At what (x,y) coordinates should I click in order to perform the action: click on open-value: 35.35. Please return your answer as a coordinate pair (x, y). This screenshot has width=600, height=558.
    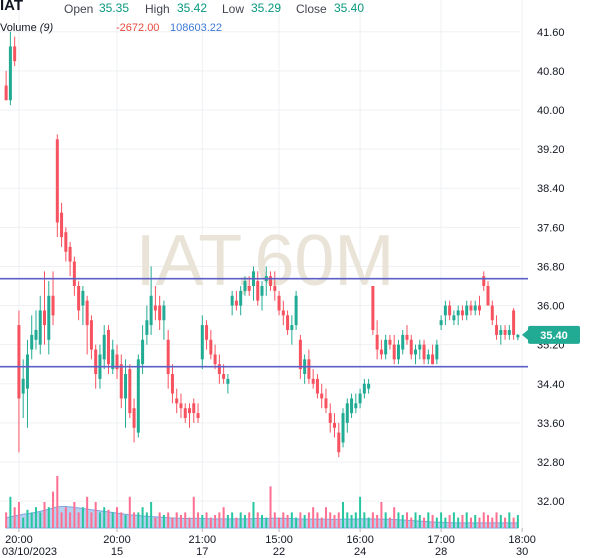
    Looking at the image, I should click on (114, 8).